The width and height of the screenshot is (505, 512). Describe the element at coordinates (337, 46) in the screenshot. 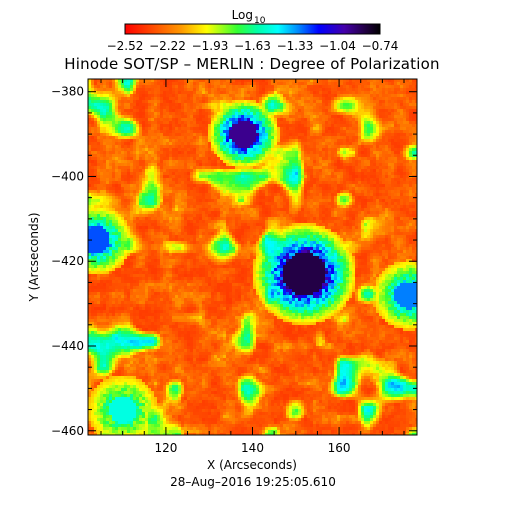

I see `colorbar-tick-label: −1.04` at that location.